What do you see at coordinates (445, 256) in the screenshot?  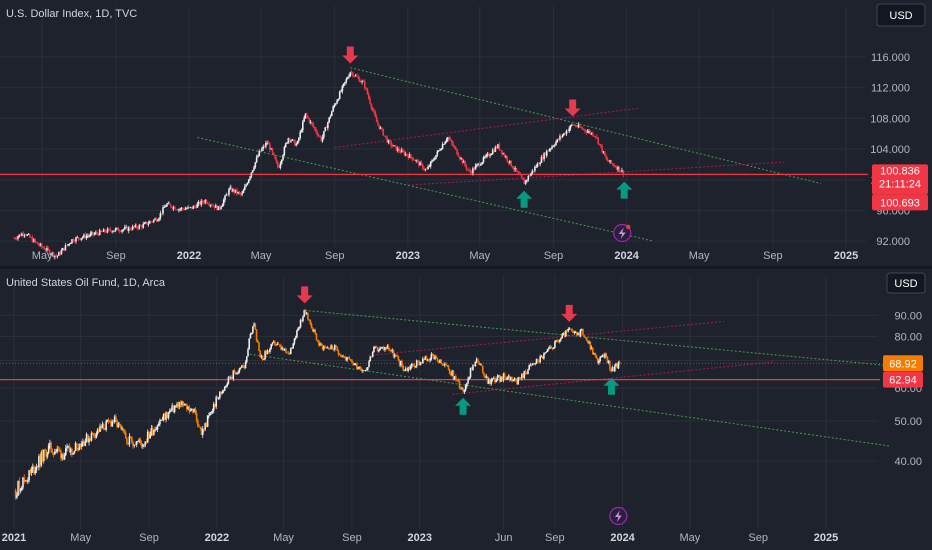 I see `dxy-time-axis: May Sep 2022 May Sep 2023 May Sep 2024 May Sep 2025` at bounding box center [445, 256].